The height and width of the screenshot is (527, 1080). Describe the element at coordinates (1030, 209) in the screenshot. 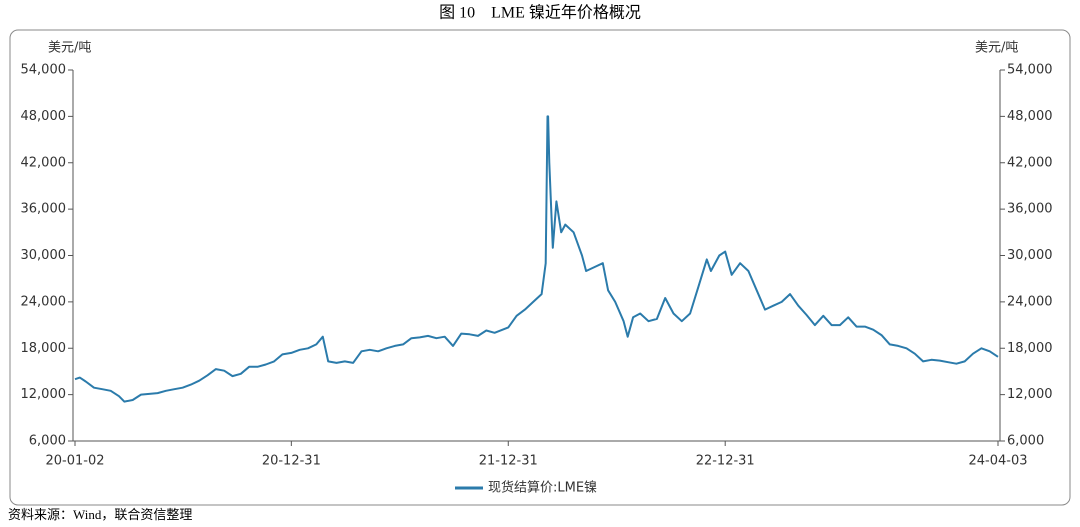

I see `y2-tick-label: 36,000` at that location.